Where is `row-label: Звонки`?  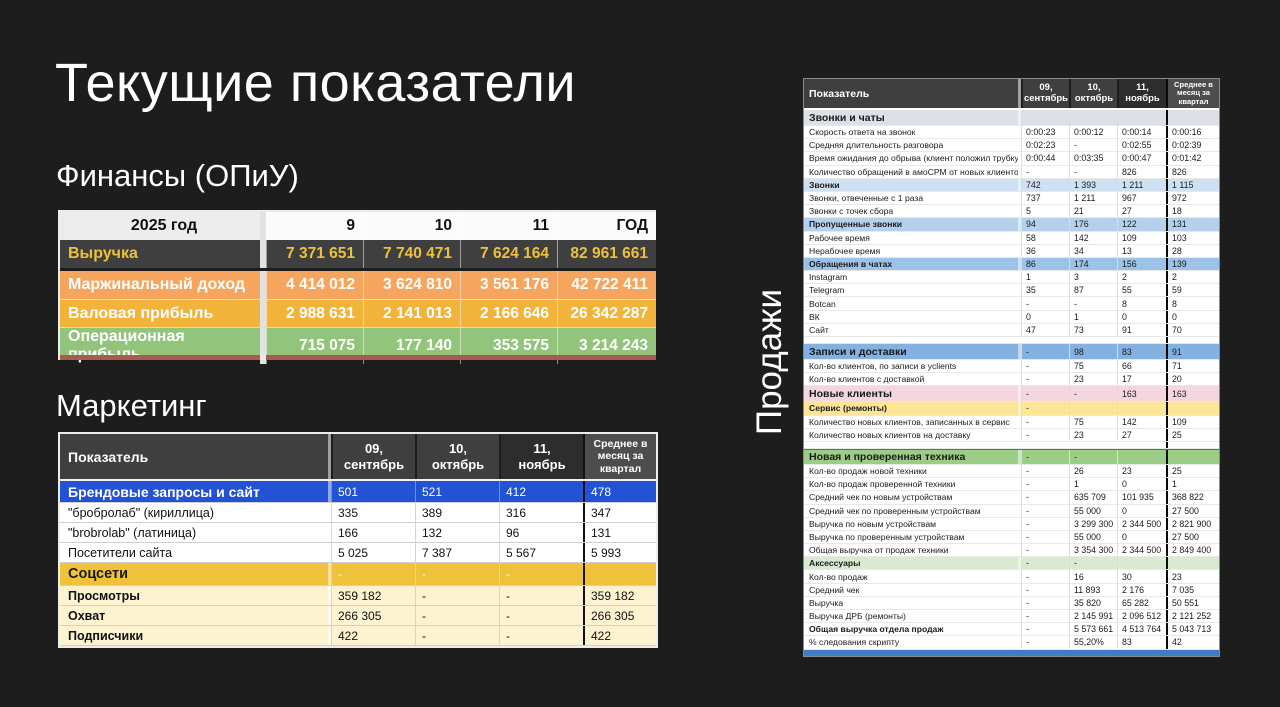 row-label: Звонки is located at coordinates (824, 184).